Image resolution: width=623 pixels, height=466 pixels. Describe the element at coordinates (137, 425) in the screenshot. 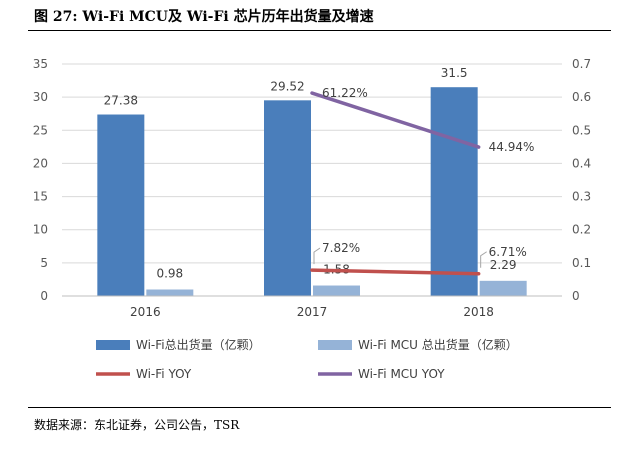

I see `source-note: 数据来源：东北证券，公司公告，TSR` at that location.